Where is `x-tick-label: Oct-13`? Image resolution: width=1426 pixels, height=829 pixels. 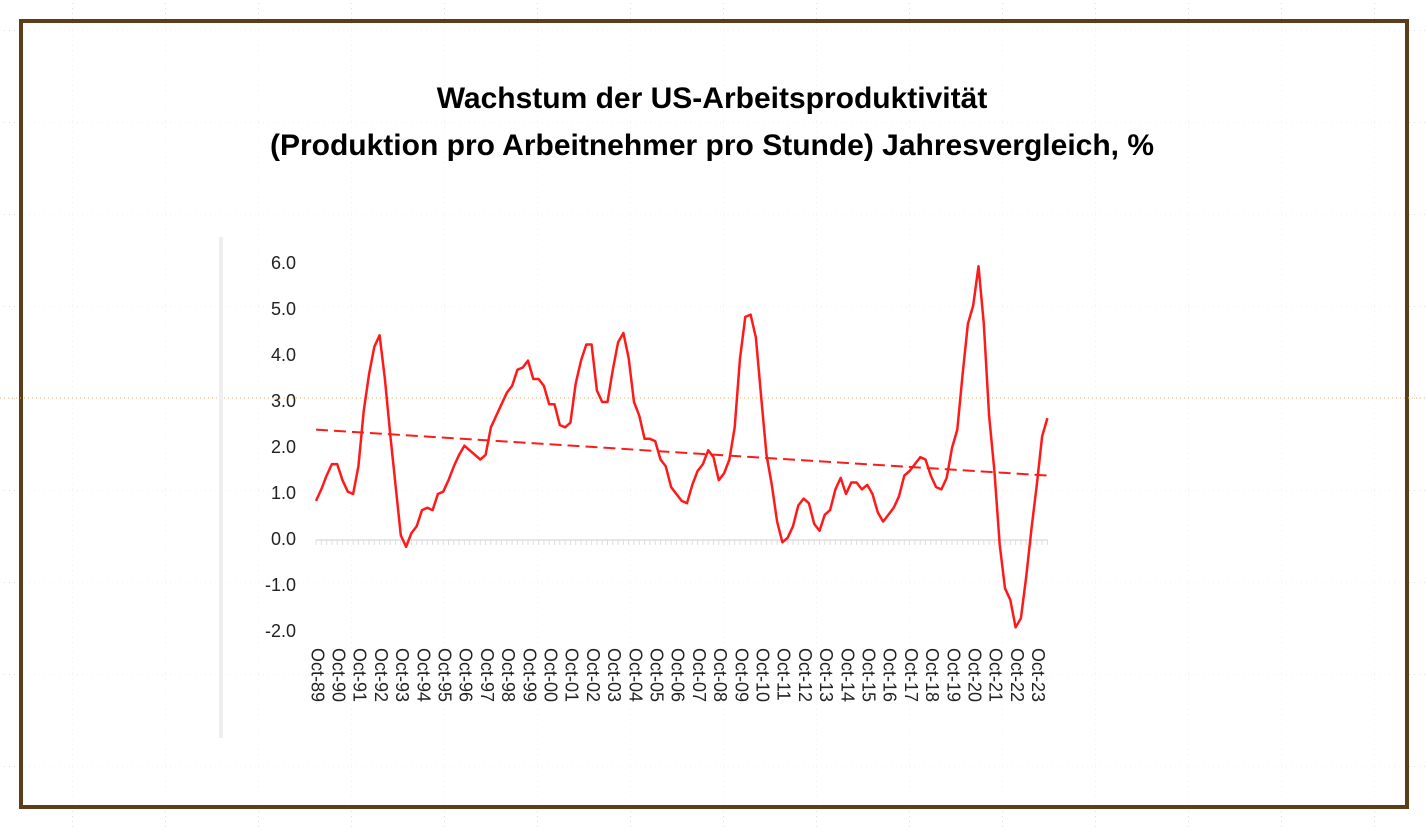 x-tick-label: Oct-13 is located at coordinates (826, 675).